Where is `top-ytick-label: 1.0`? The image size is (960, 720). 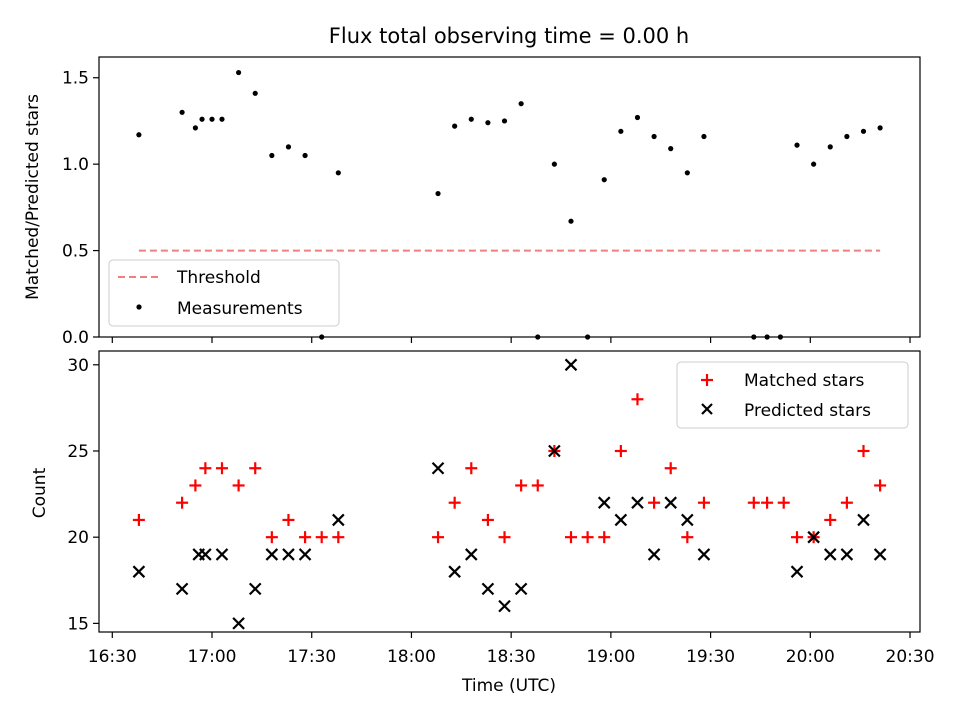 top-ytick-label: 1.0 is located at coordinates (75, 165).